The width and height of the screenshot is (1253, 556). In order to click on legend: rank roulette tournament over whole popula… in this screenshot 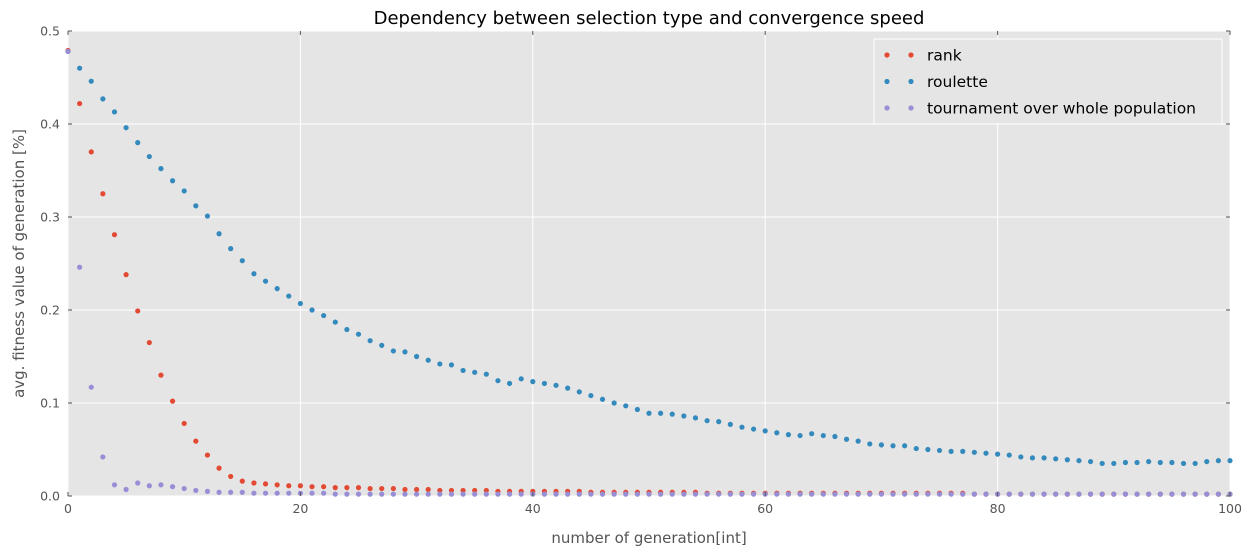, I will do `click(1048, 81)`.